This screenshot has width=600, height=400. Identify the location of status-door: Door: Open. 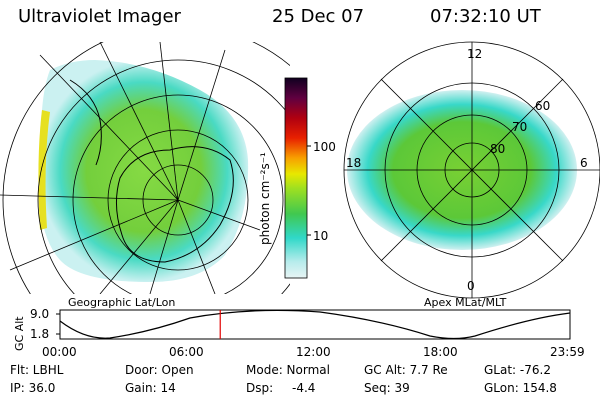
(159, 370).